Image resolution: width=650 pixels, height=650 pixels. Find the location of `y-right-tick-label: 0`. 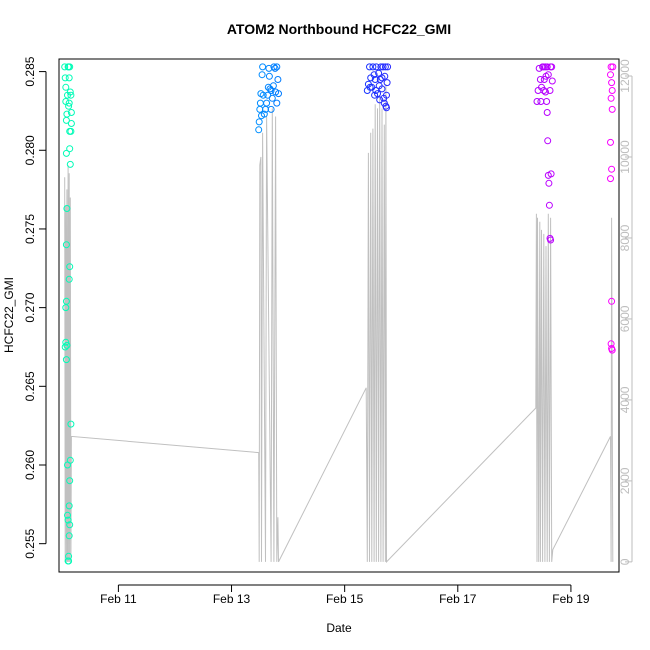

y-right-tick-label: 0 is located at coordinates (625, 561).